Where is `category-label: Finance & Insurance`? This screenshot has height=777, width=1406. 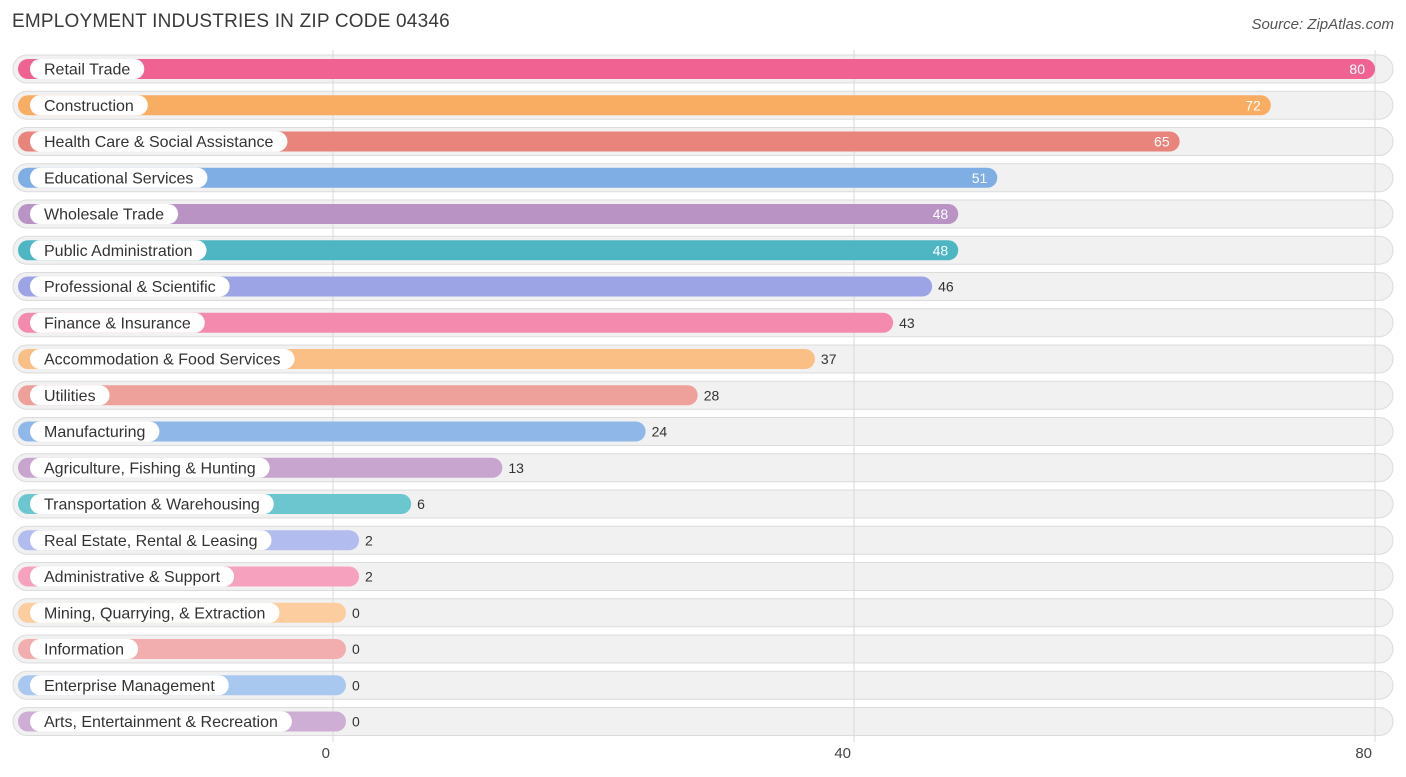 category-label: Finance & Insurance is located at coordinates (117, 323).